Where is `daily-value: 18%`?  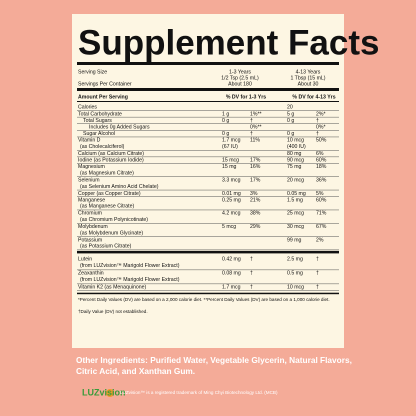 daily-value: 18% is located at coordinates (321, 167).